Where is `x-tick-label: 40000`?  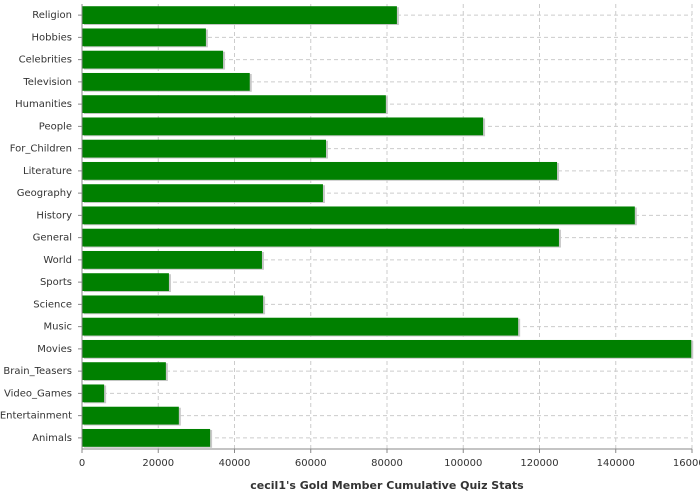 x-tick-label: 40000 is located at coordinates (235, 463).